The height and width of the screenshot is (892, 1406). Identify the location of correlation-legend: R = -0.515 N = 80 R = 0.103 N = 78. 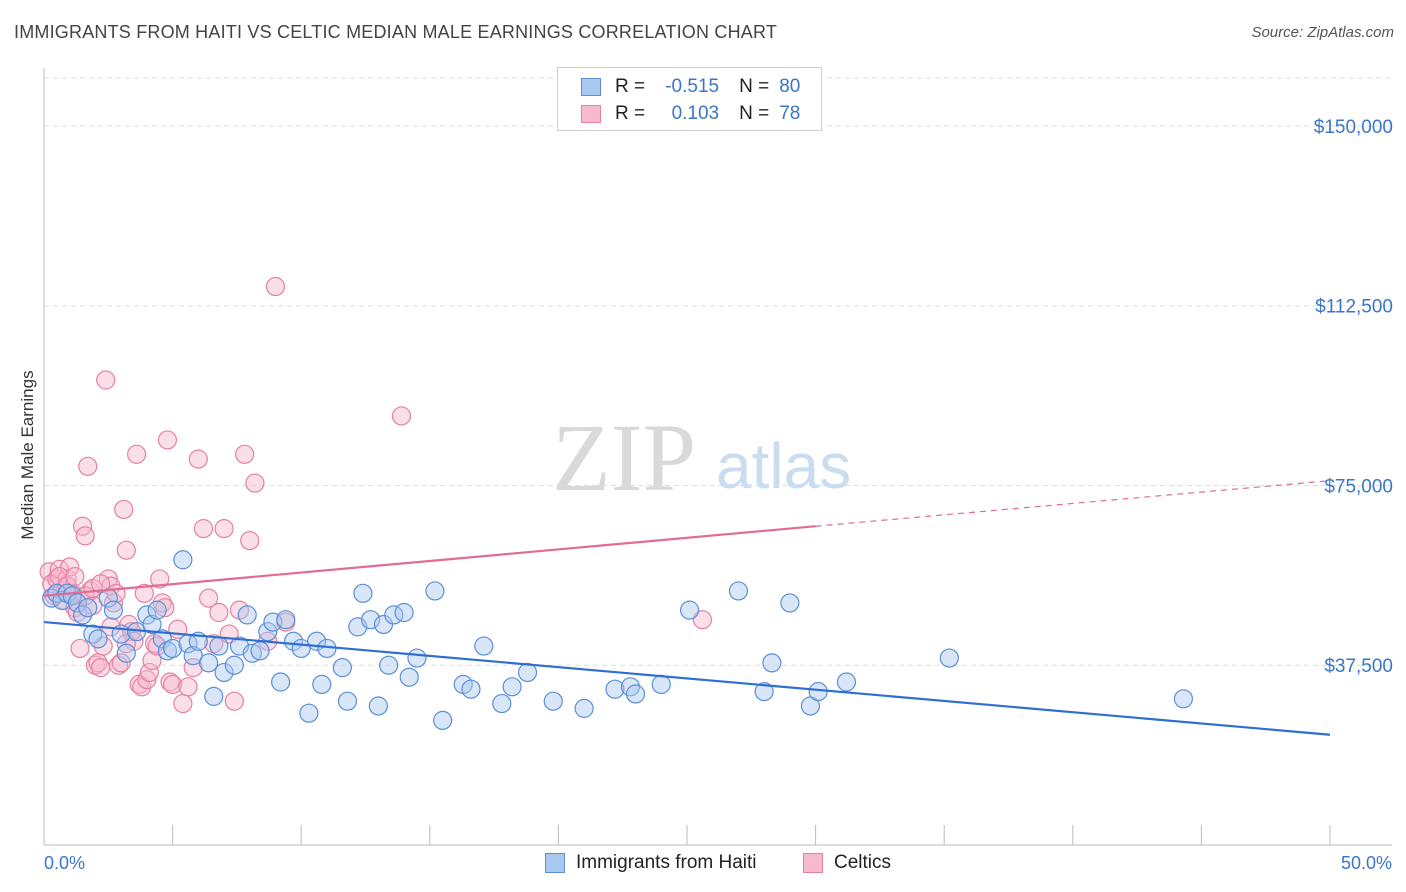
(689, 99).